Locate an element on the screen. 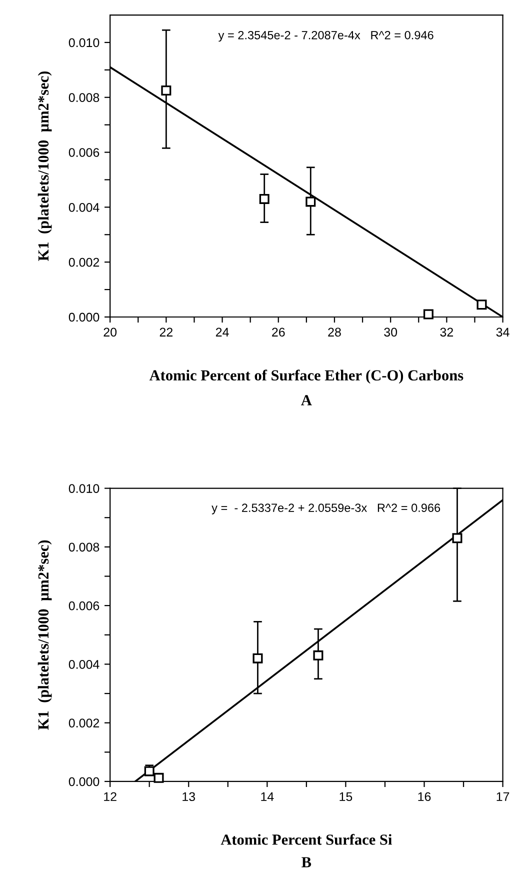  x-tick-label: 17 is located at coordinates (503, 796).